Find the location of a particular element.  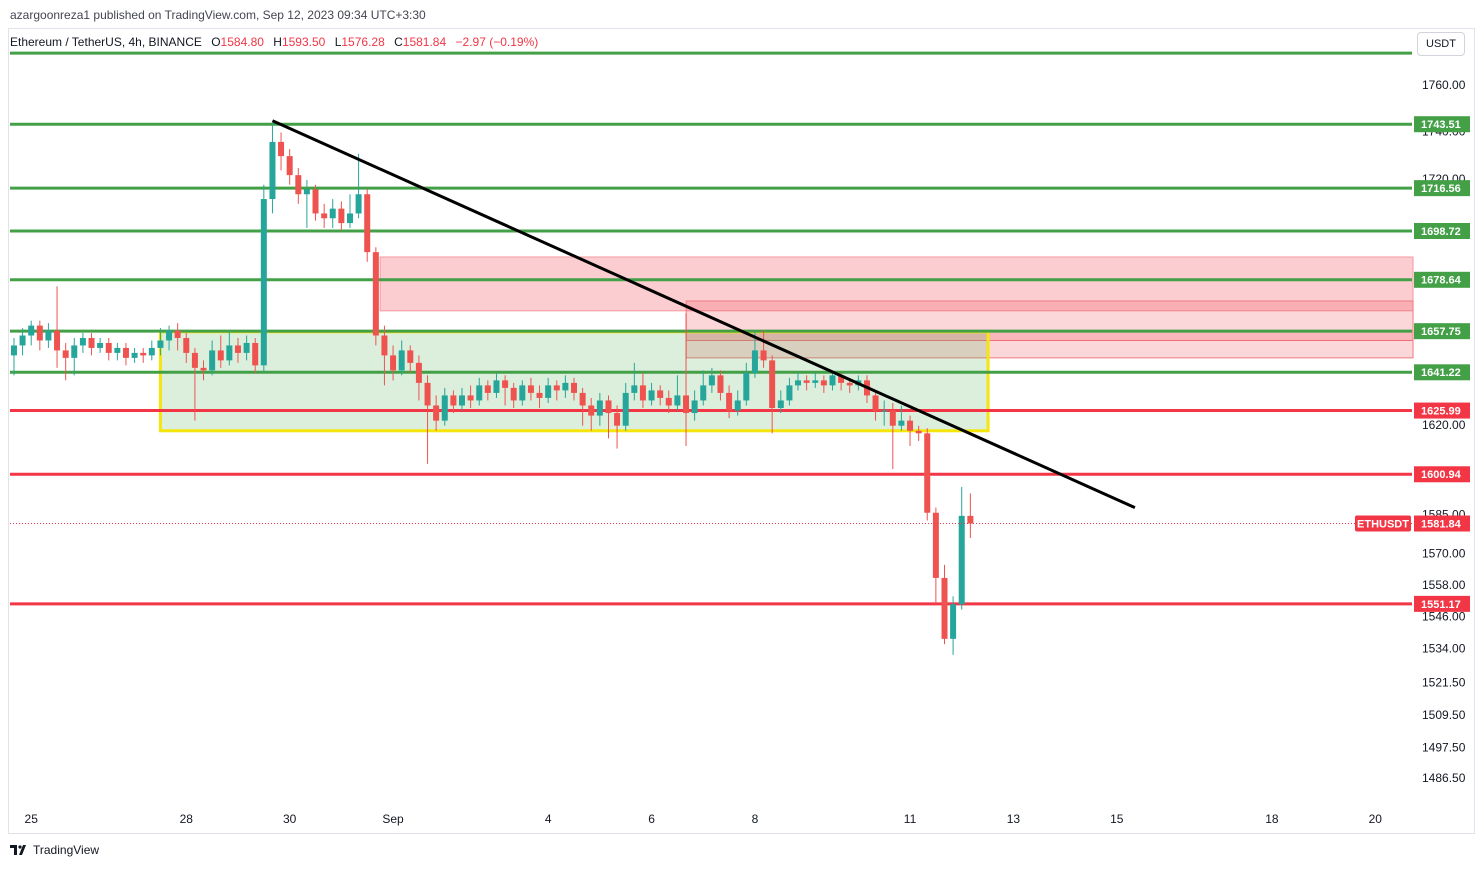

ohlc-key: H is located at coordinates (277, 42).